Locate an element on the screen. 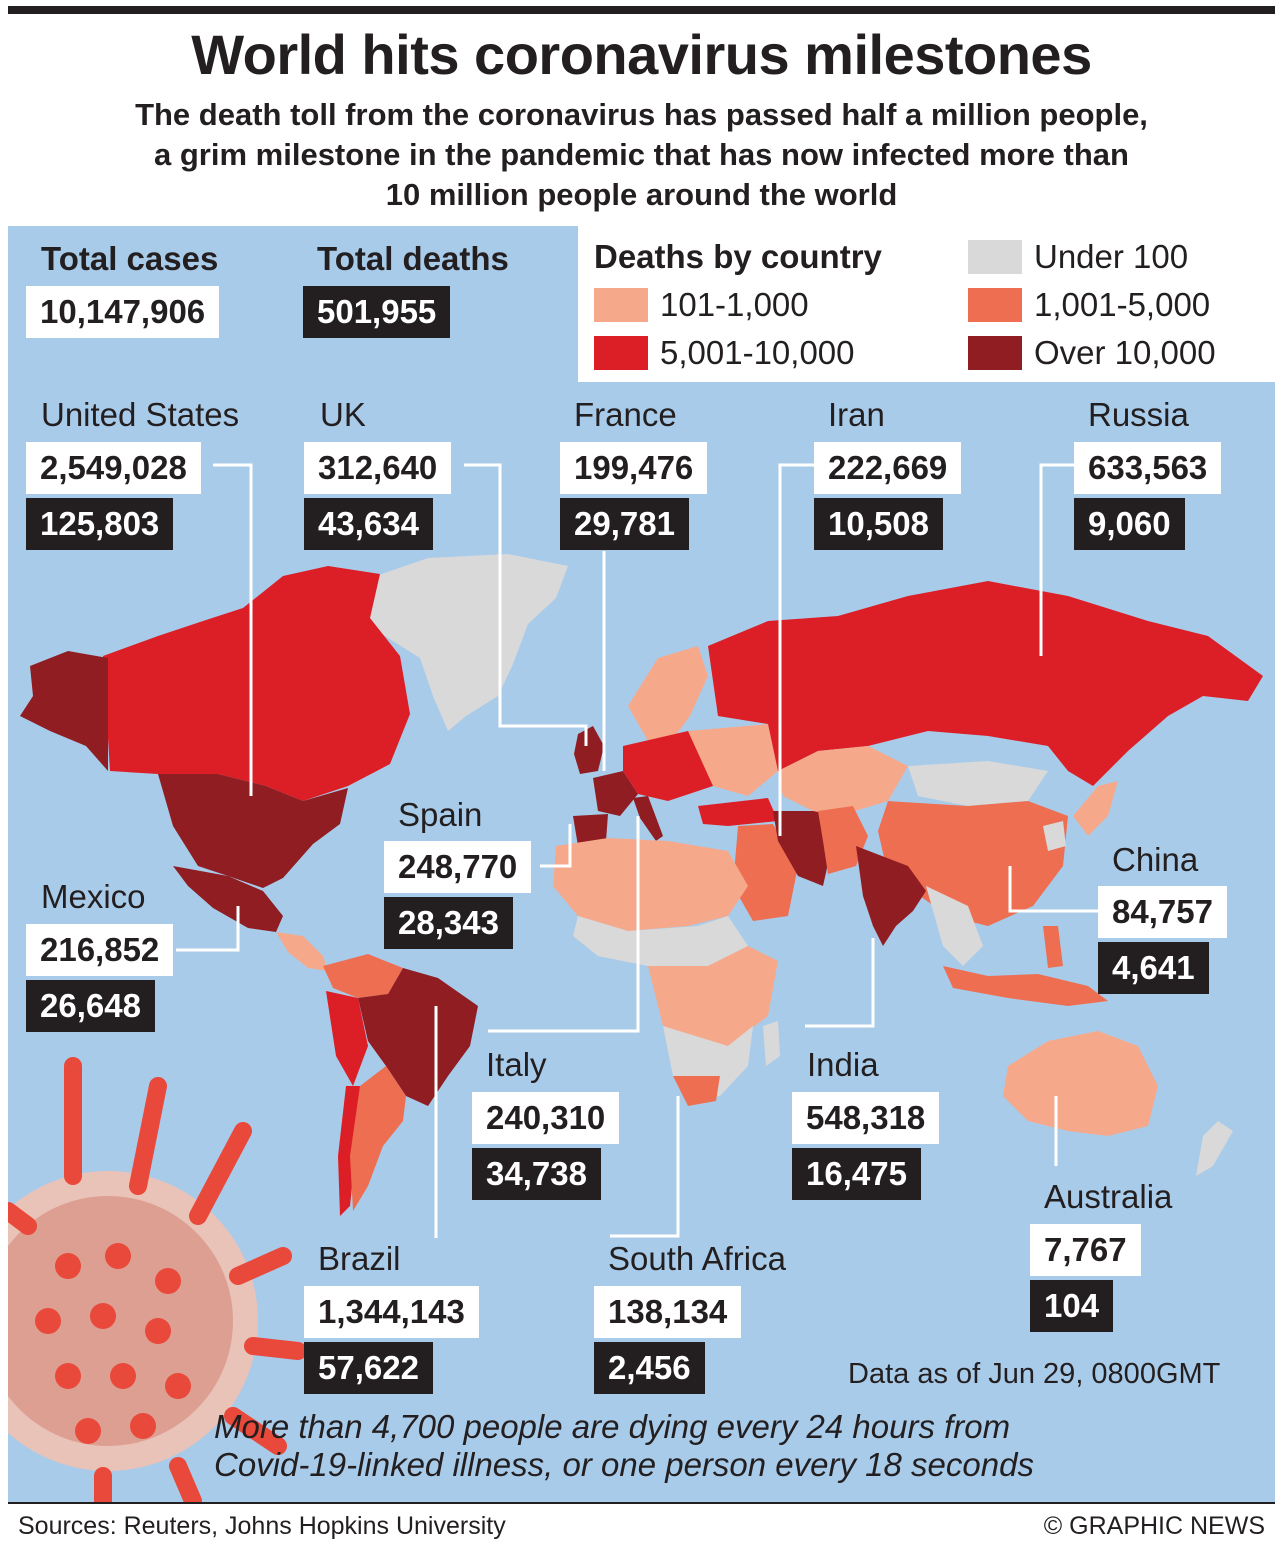 This screenshot has height=1550, width=1283. central-europe-shape is located at coordinates (670, 766).